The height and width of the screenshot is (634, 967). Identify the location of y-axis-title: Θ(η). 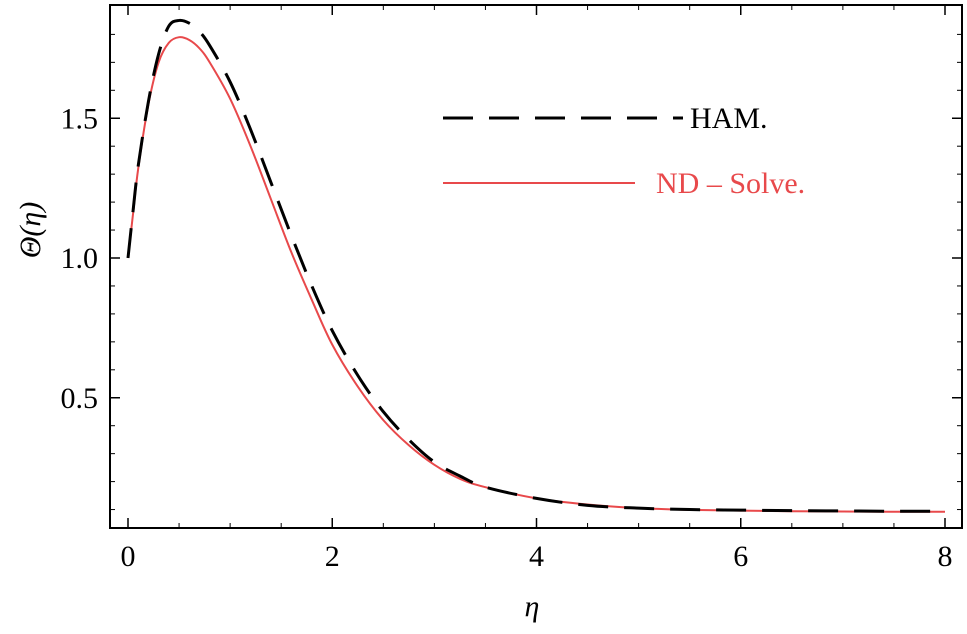
(30, 230).